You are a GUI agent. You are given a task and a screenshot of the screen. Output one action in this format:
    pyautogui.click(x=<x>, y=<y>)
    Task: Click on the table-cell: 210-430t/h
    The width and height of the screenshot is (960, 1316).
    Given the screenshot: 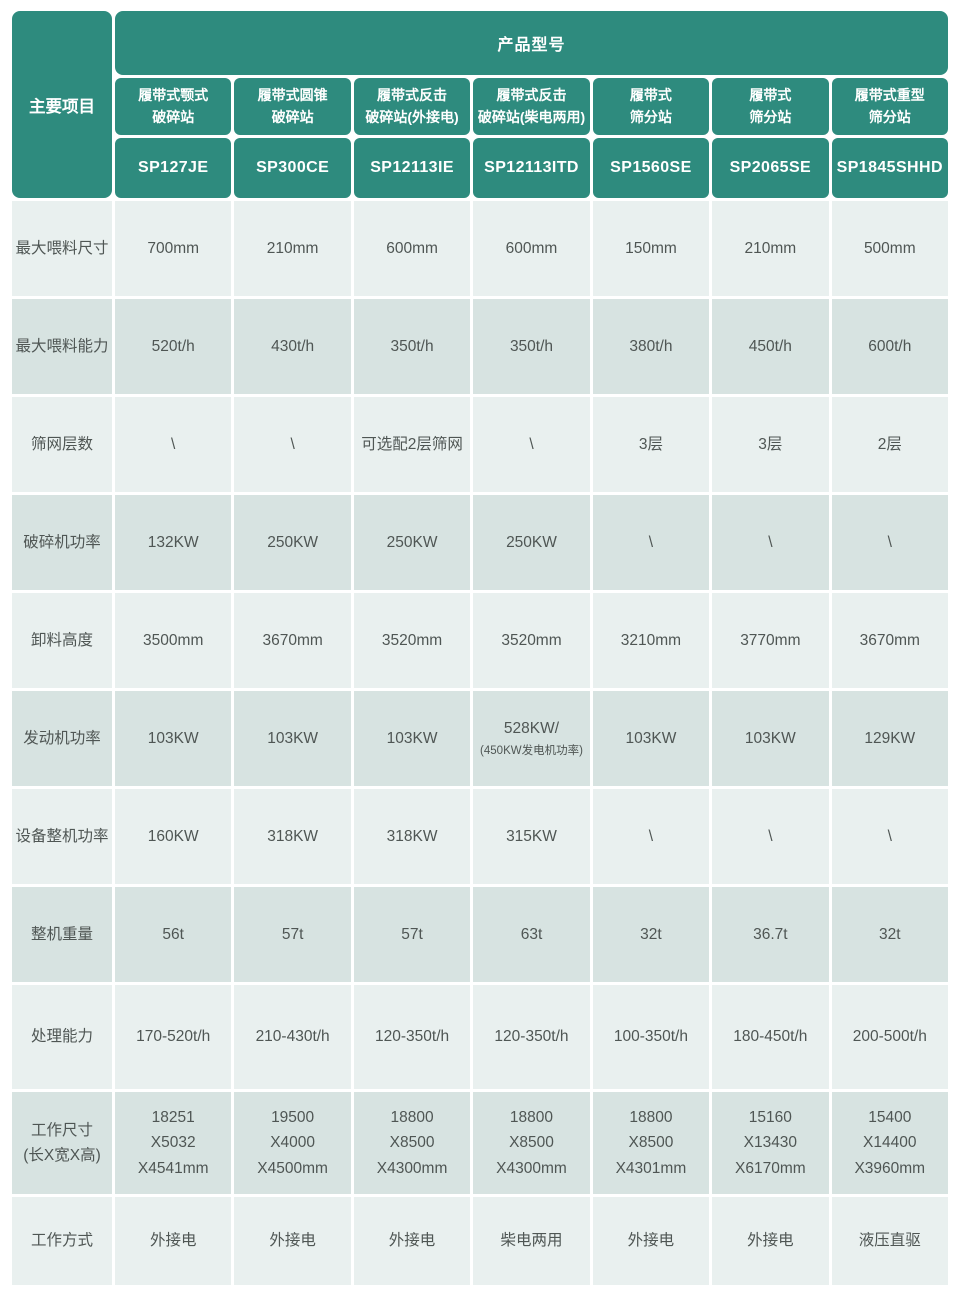 What is the action you would take?
    pyautogui.click(x=292, y=1037)
    